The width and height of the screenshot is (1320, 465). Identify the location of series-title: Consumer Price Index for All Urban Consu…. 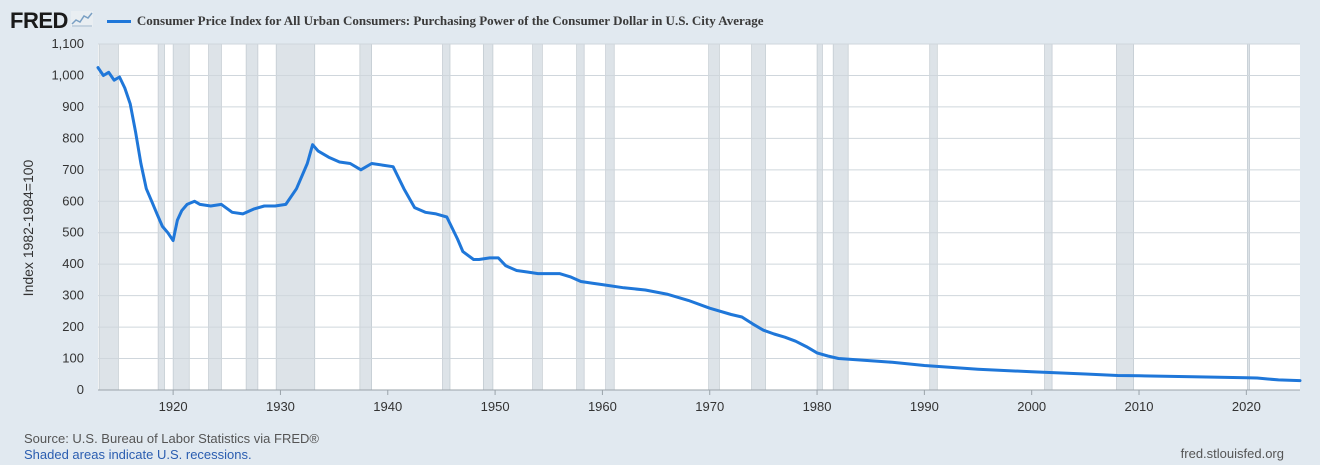
(450, 20).